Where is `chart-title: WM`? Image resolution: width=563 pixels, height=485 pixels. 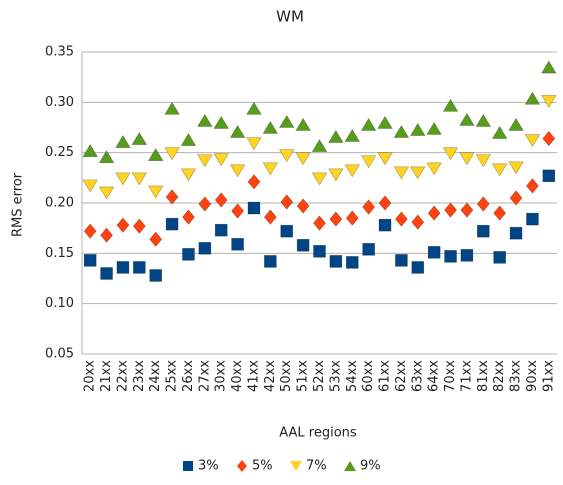
chart-title: WM is located at coordinates (290, 17).